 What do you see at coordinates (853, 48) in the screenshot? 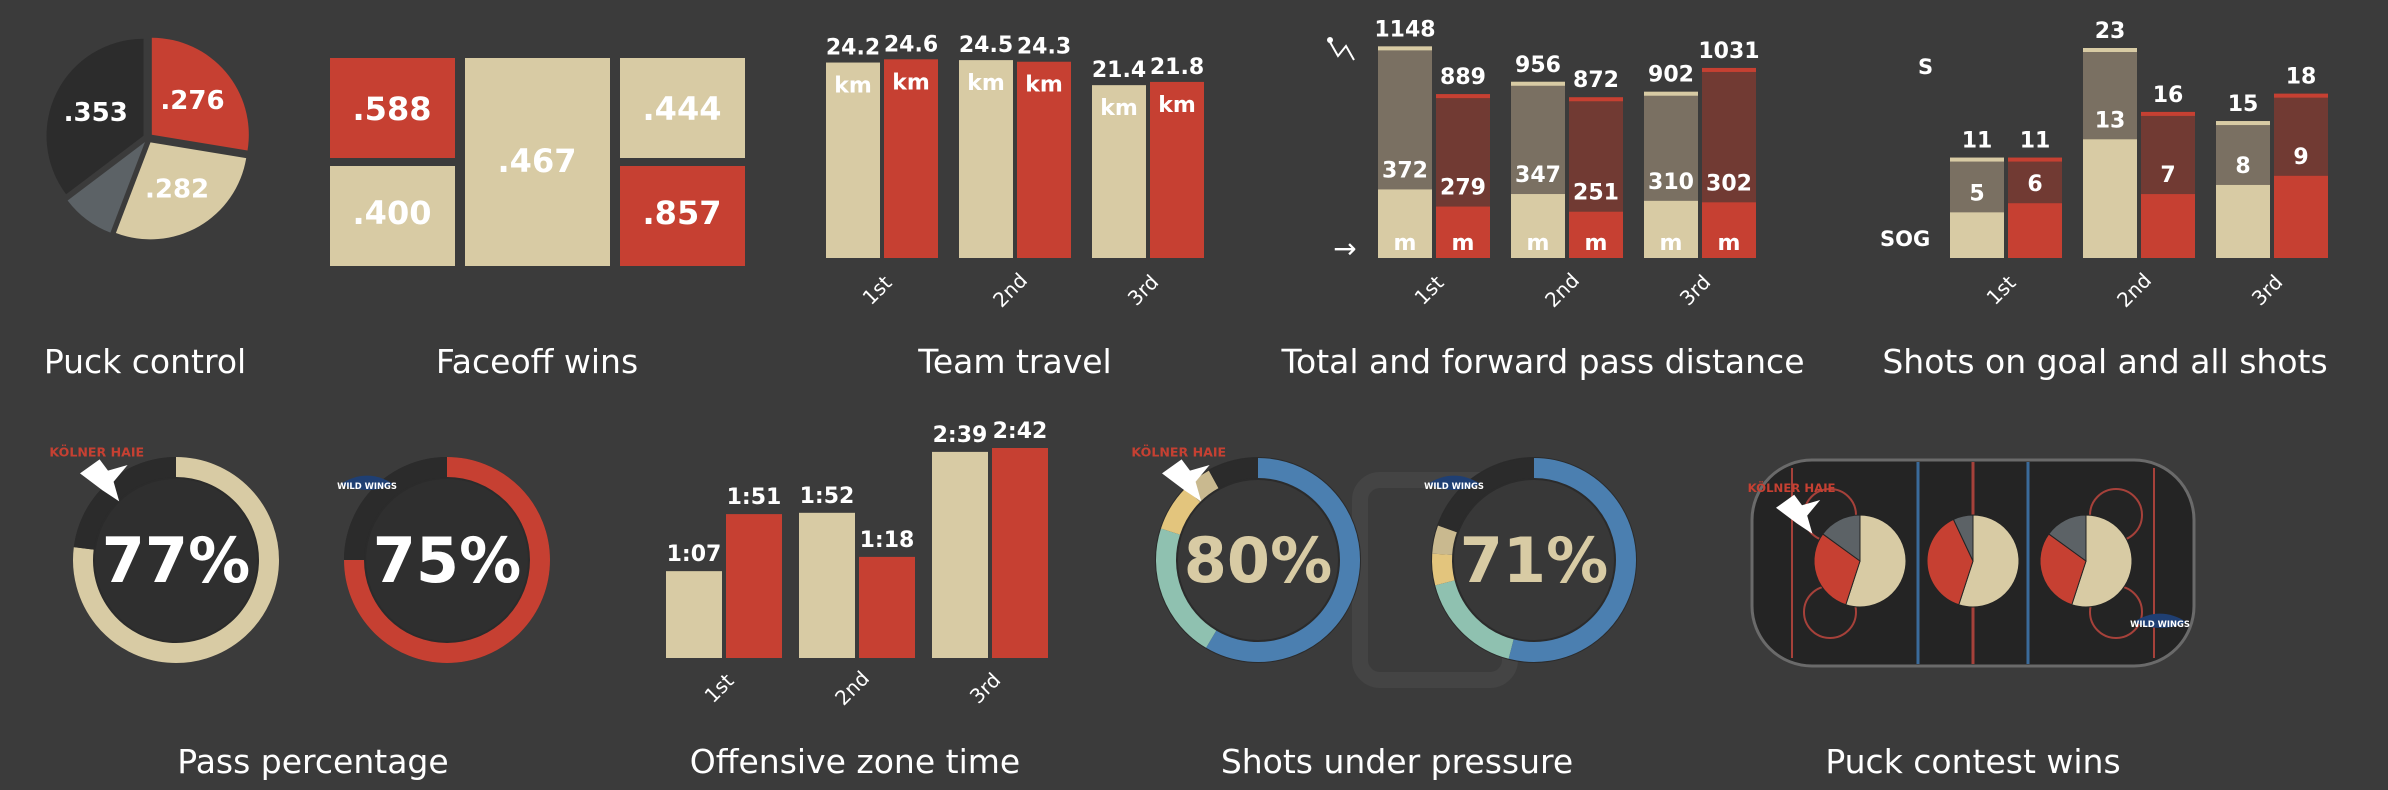
I see `team-travel-value: 24.2` at bounding box center [853, 48].